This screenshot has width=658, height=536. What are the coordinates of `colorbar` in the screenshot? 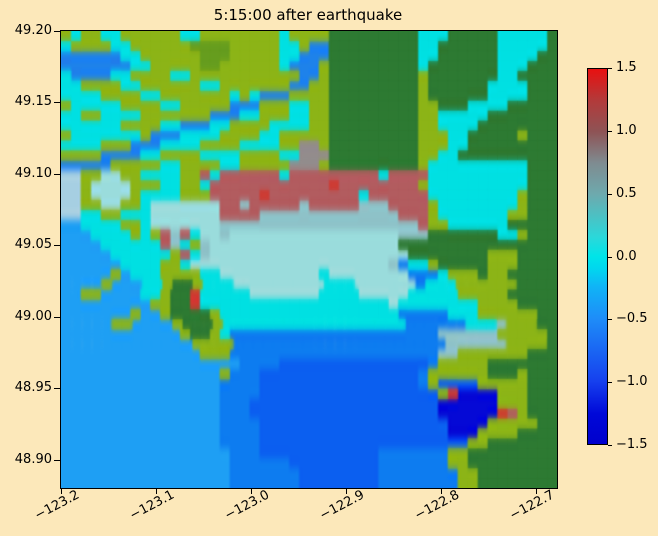 It's located at (597, 256).